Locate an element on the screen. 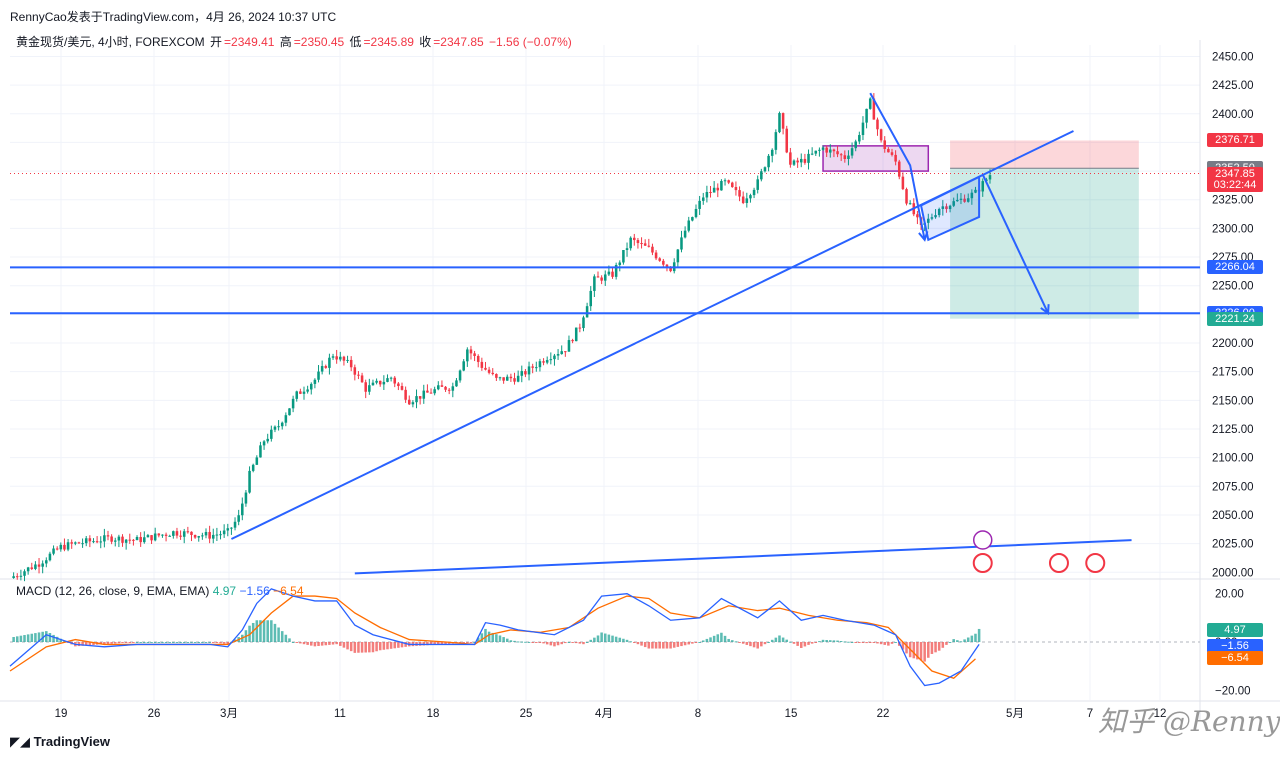 The height and width of the screenshot is (757, 1280). price-axis-tag: 2347.85 is located at coordinates (1235, 173).